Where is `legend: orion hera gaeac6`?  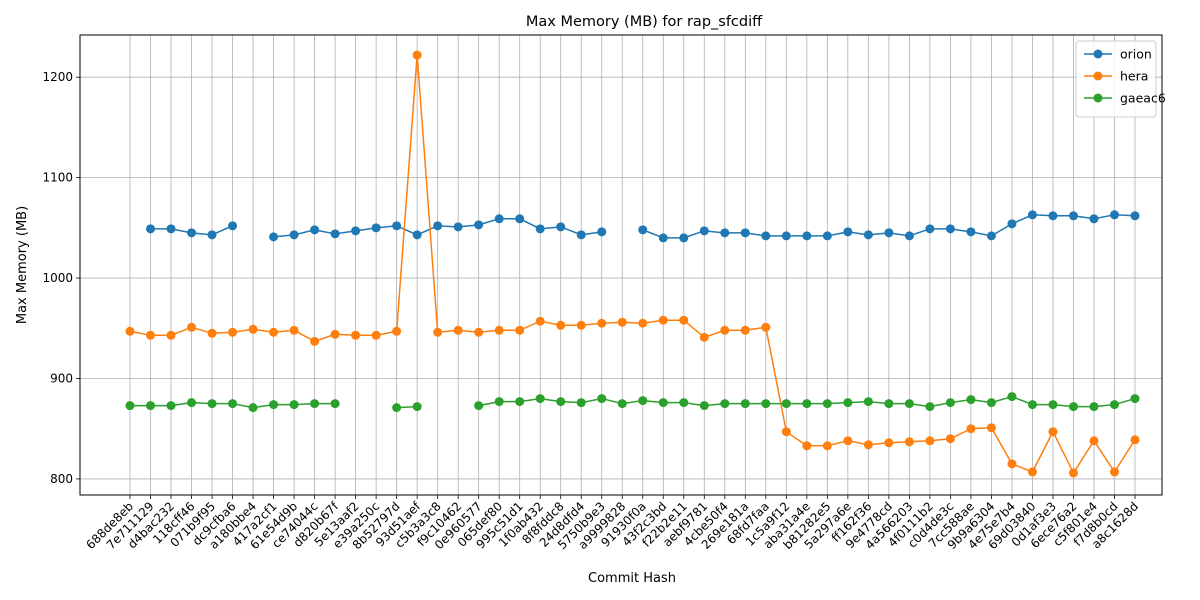
legend: orion hera gaeac6 is located at coordinates (1120, 79).